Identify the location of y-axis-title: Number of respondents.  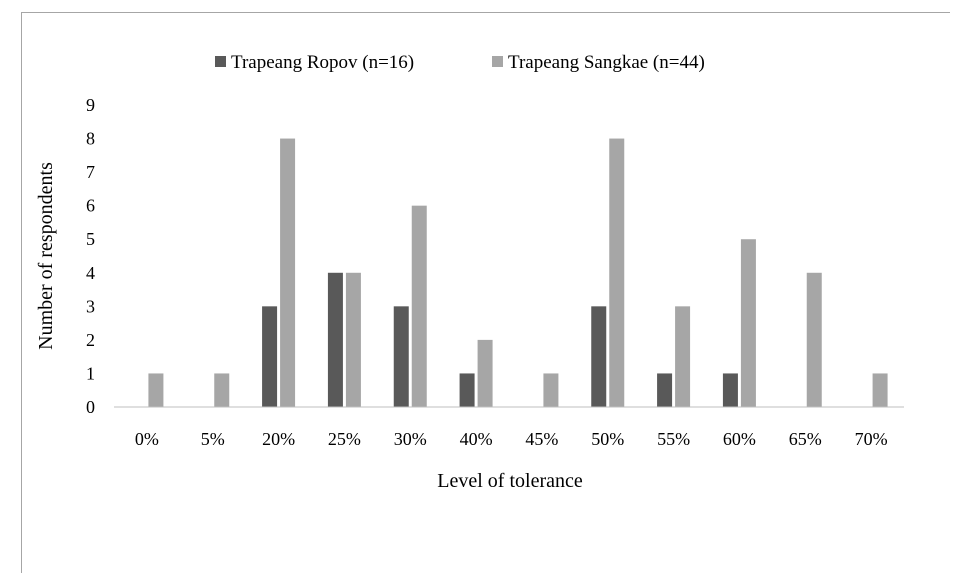
(46, 256).